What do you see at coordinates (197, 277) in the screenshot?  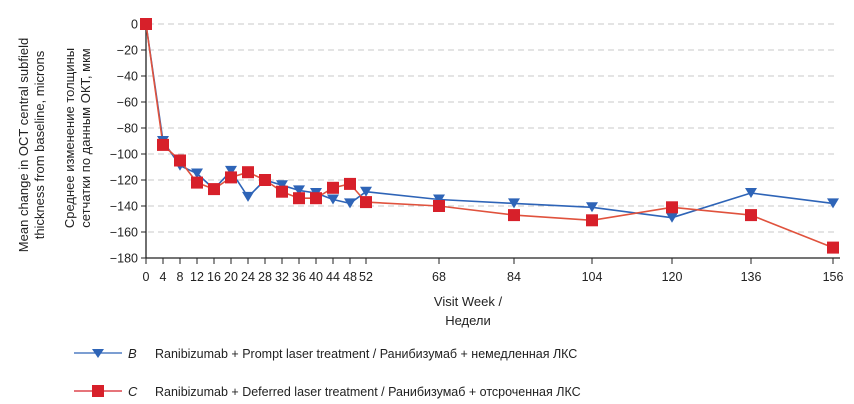 I see `x-tick-label: 12` at bounding box center [197, 277].